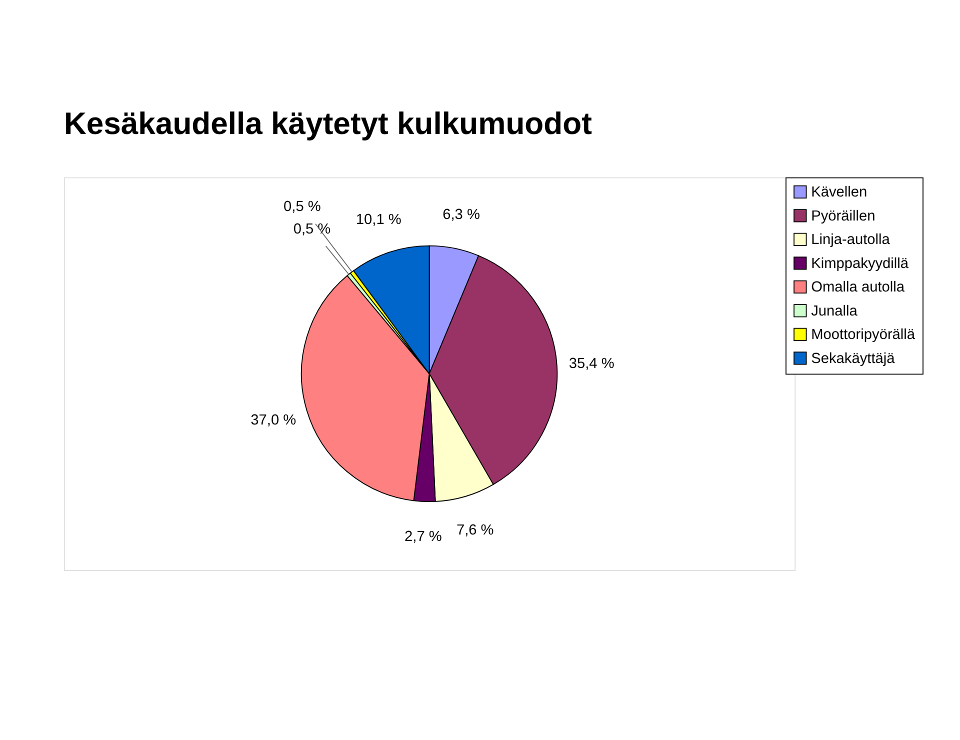  What do you see at coordinates (860, 264) in the screenshot?
I see `legend-label: Kimppakyydillä` at bounding box center [860, 264].